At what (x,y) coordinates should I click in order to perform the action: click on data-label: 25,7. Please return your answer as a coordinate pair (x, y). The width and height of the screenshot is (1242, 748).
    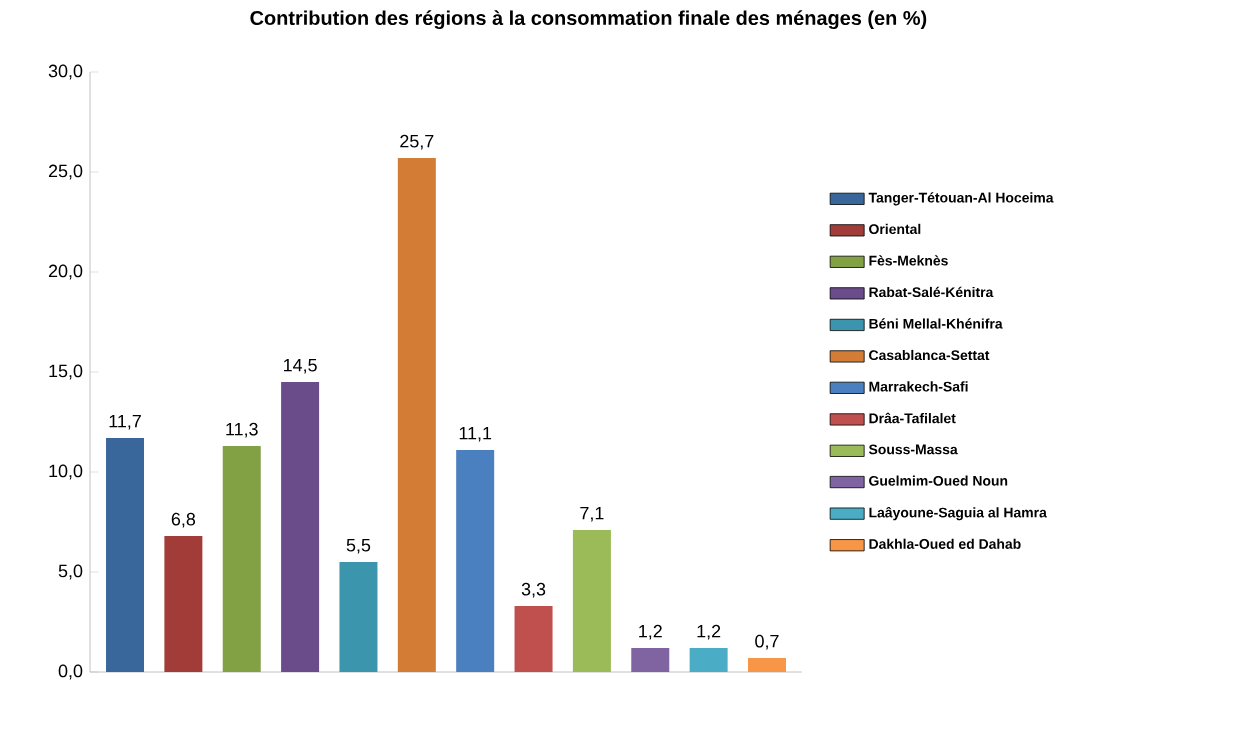
    Looking at the image, I should click on (417, 142).